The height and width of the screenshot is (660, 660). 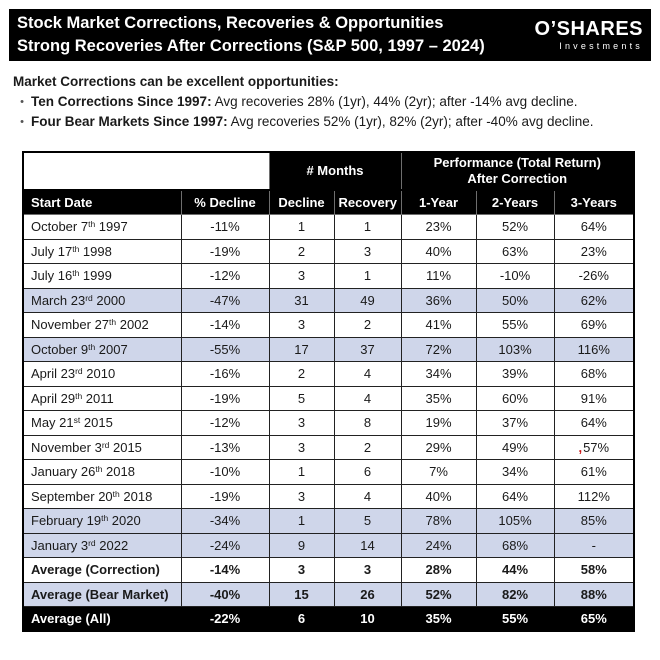 What do you see at coordinates (515, 423) in the screenshot?
I see `return-2y-cell: 37%` at bounding box center [515, 423].